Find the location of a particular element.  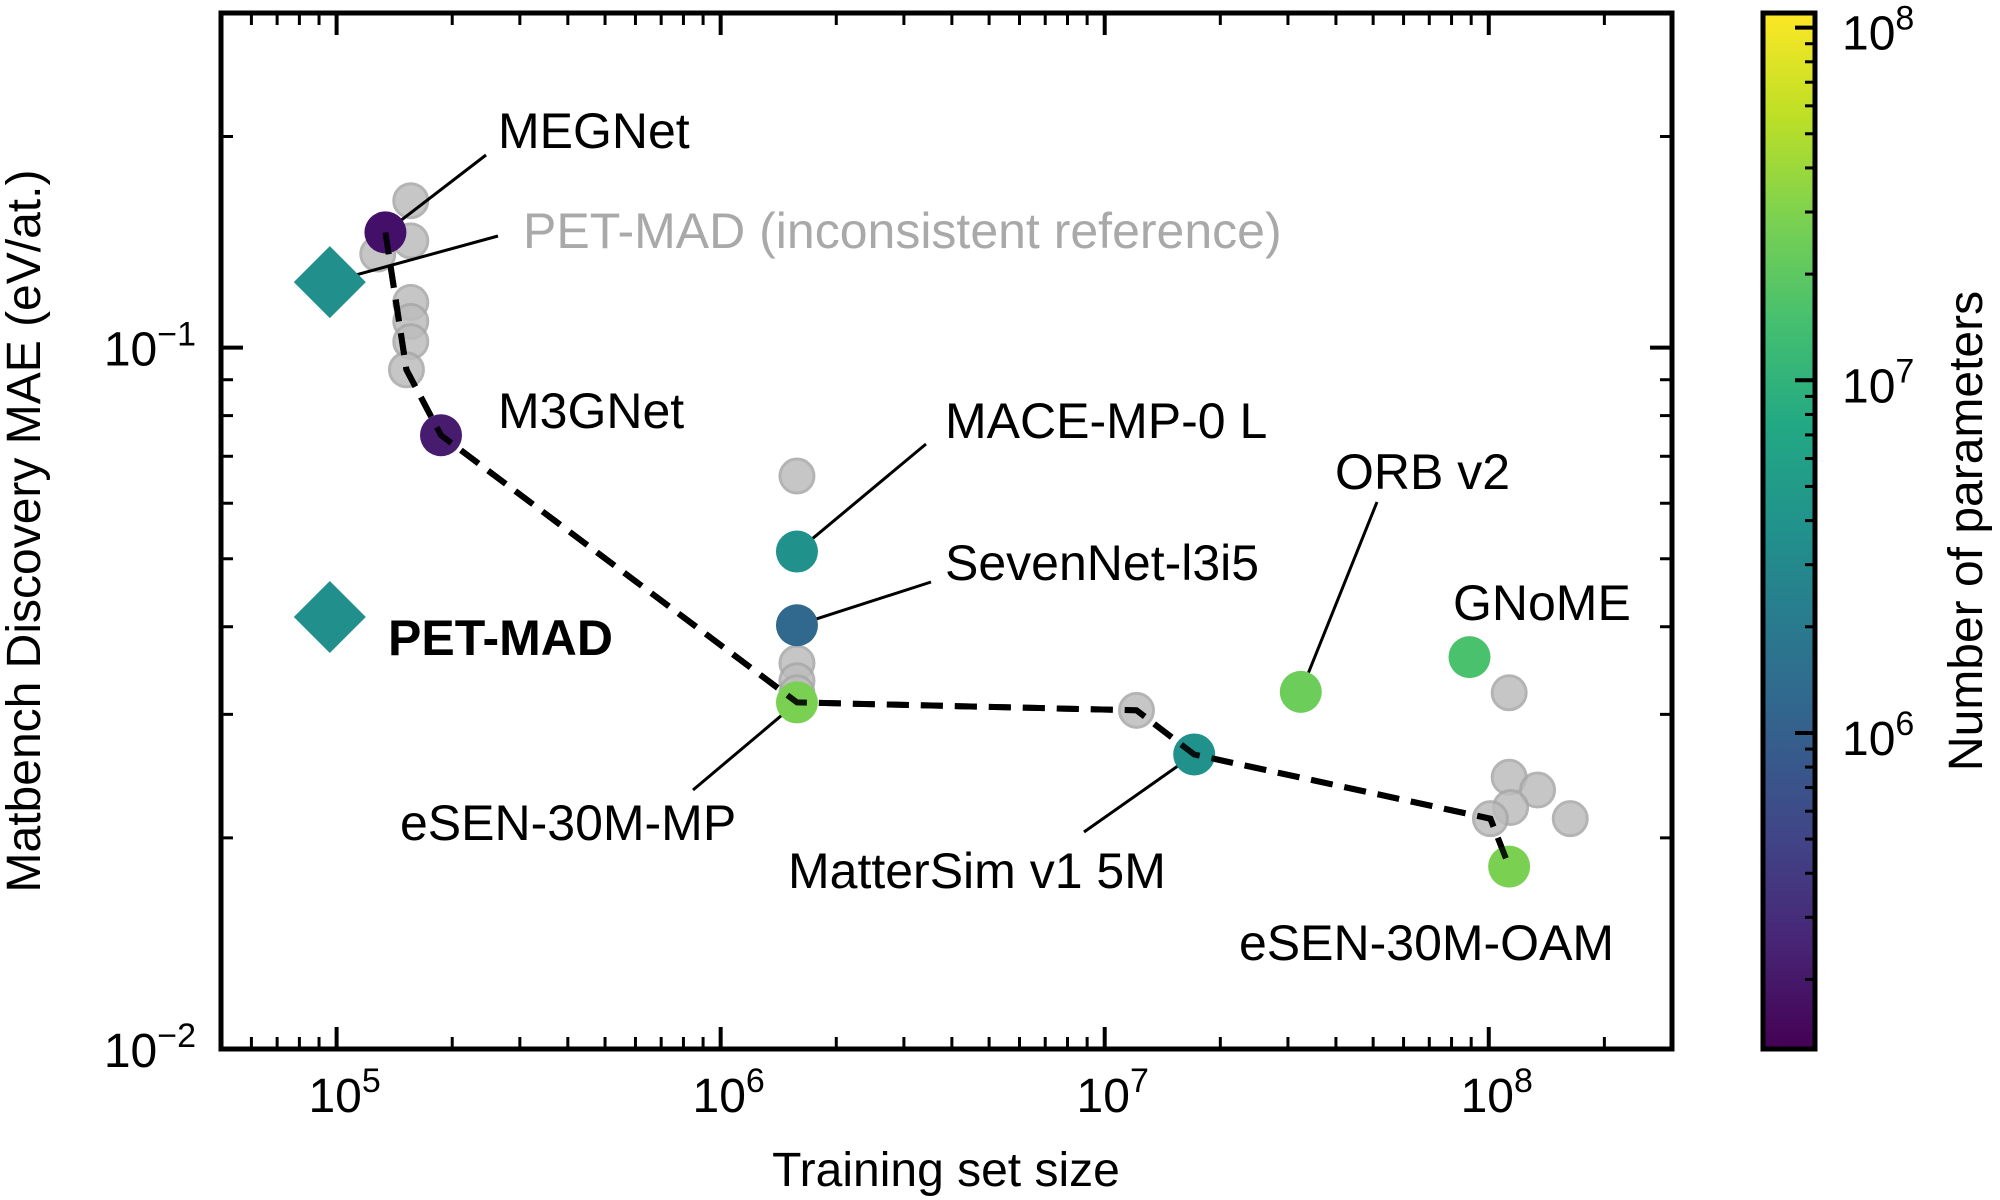

colorbar-title: Number of parameters is located at coordinates (1966, 531).